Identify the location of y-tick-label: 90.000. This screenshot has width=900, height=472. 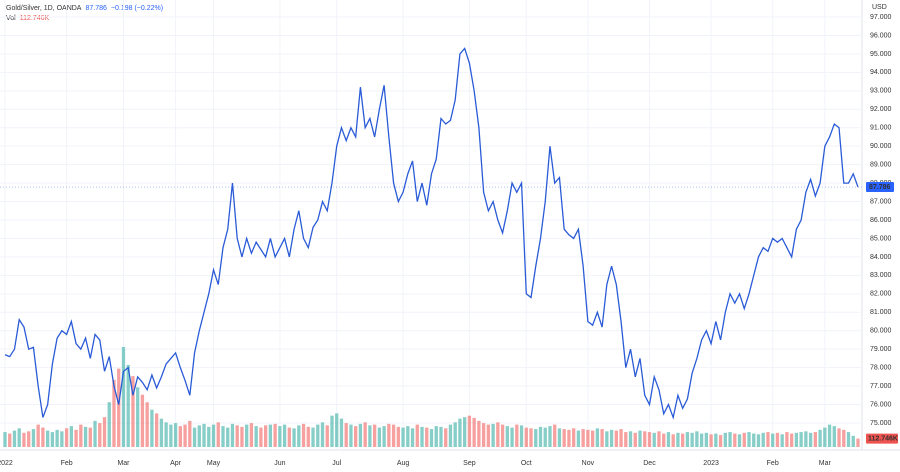
(881, 146).